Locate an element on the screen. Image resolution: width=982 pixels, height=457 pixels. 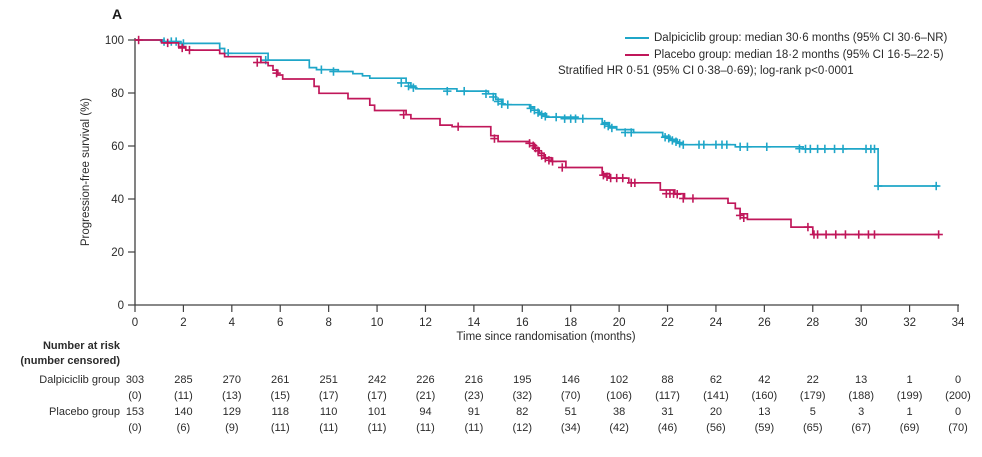
risk-count-cell: 88 is located at coordinates (667, 380).